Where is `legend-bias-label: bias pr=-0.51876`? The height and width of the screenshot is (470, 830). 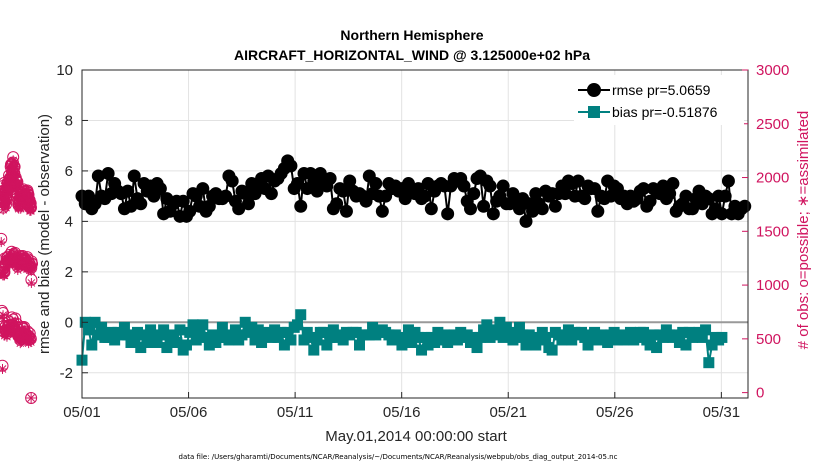
legend-bias-label: bias pr=-0.51876 is located at coordinates (665, 112).